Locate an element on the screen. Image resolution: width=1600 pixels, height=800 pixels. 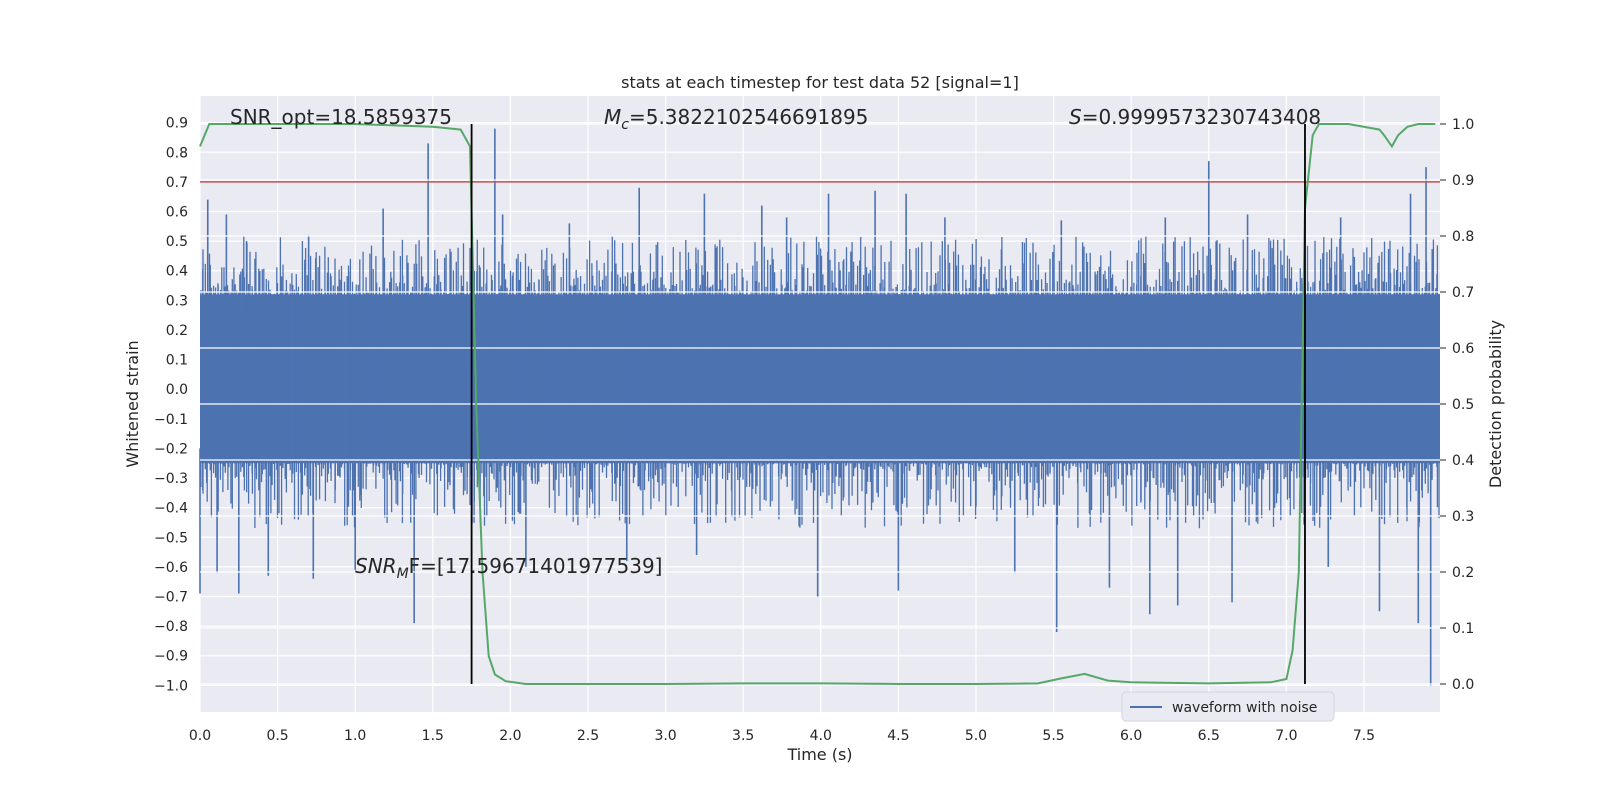
y-tick-label-12: −0.3 is located at coordinates (171, 479).